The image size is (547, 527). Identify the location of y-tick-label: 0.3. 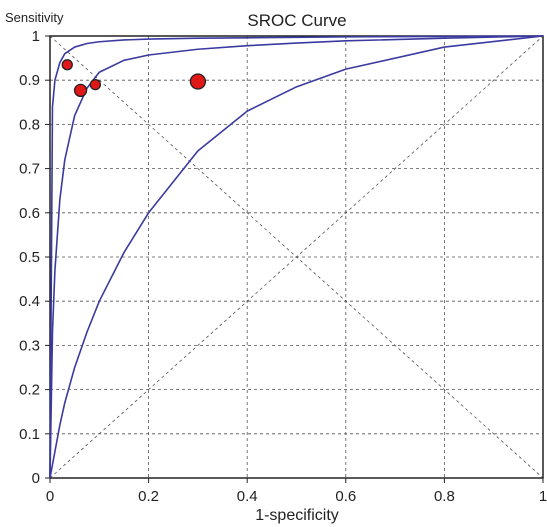
(29, 345).